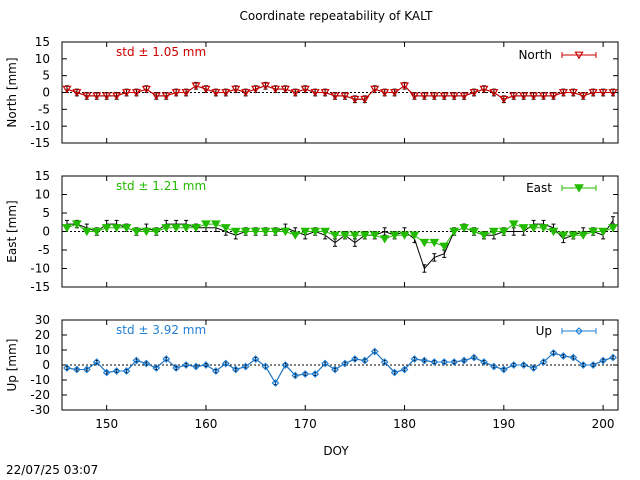  I want to click on x-tick-label: 200, so click(603, 424).